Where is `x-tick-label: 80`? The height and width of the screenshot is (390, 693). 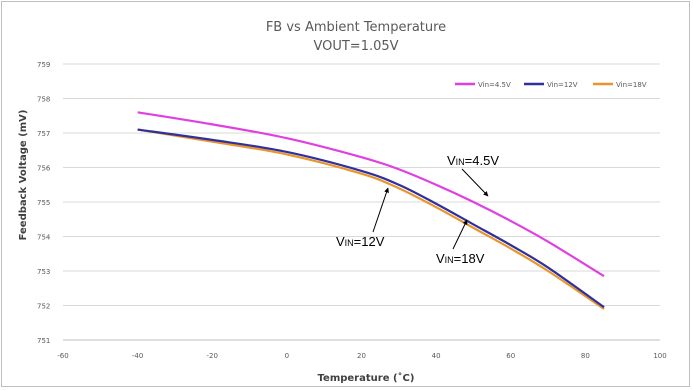
x-tick-label: 80 is located at coordinates (585, 356).